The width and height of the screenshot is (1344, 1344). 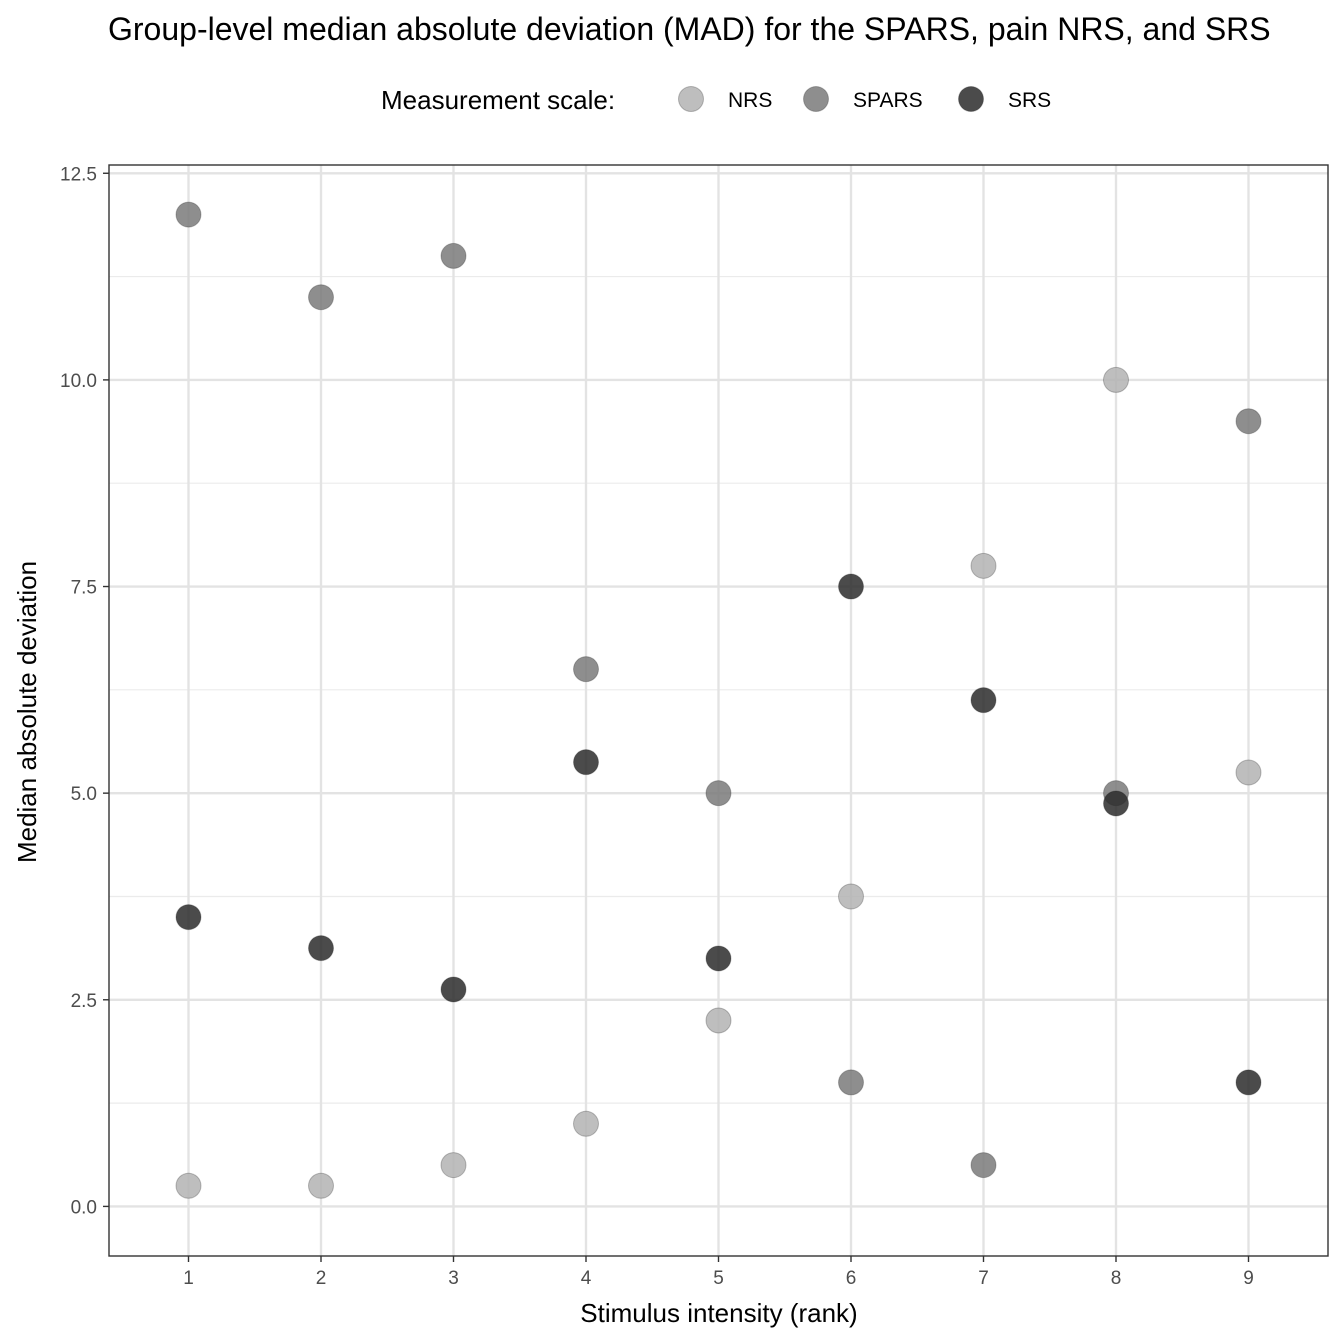 I want to click on x-tick-label: 4, so click(x=586, y=1278).